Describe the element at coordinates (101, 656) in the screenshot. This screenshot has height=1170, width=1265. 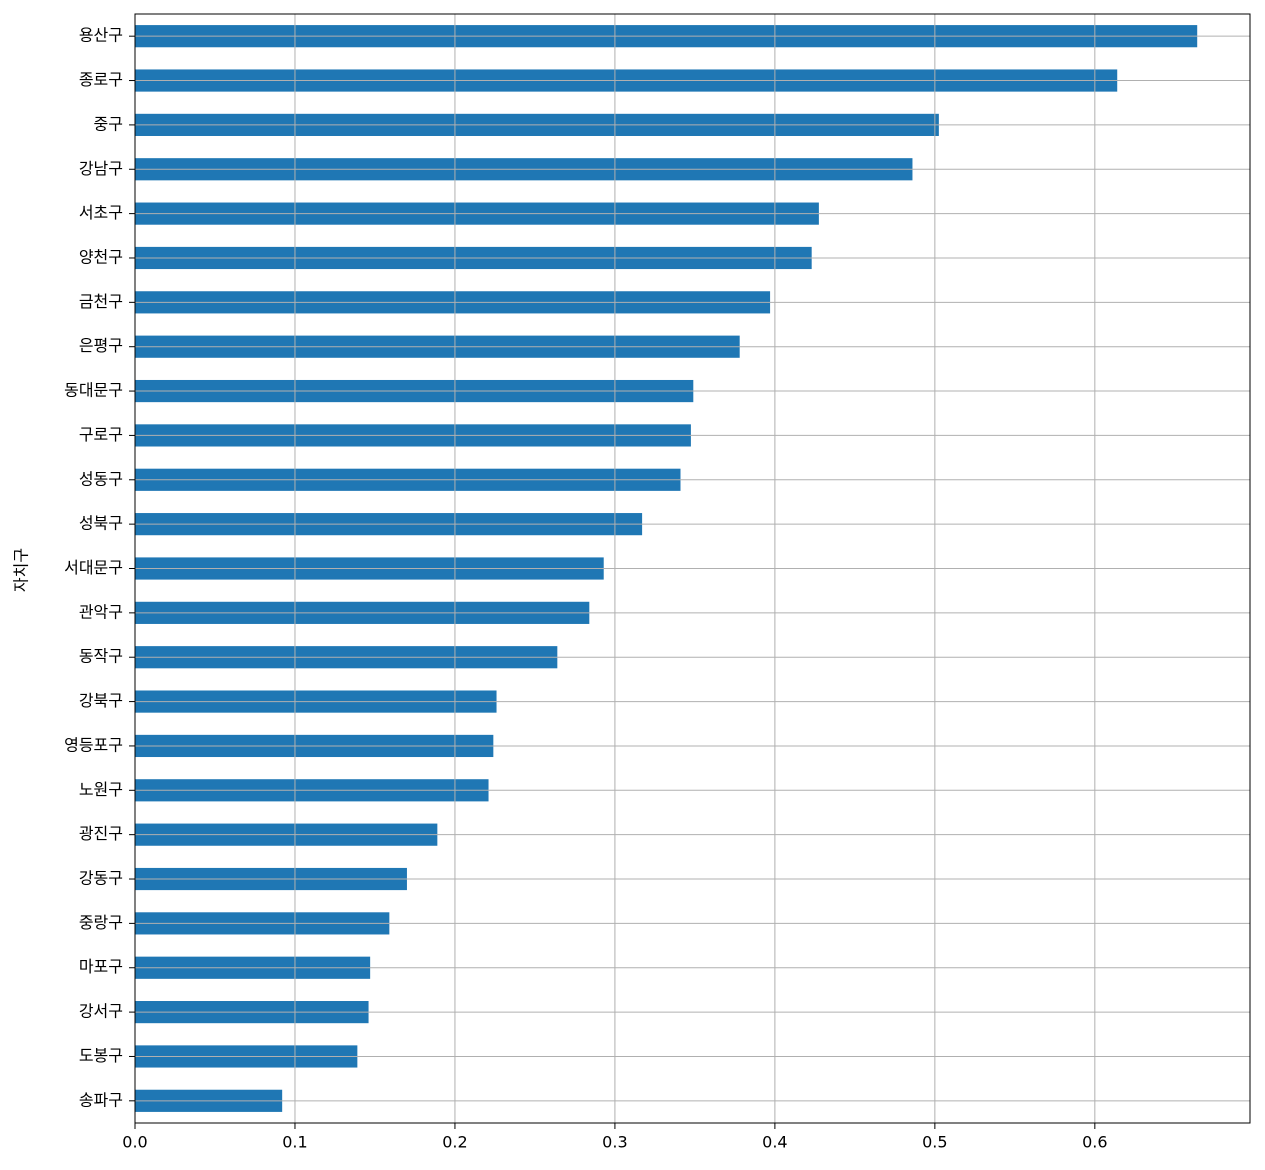
I see `y-tick-label: 동작구` at that location.